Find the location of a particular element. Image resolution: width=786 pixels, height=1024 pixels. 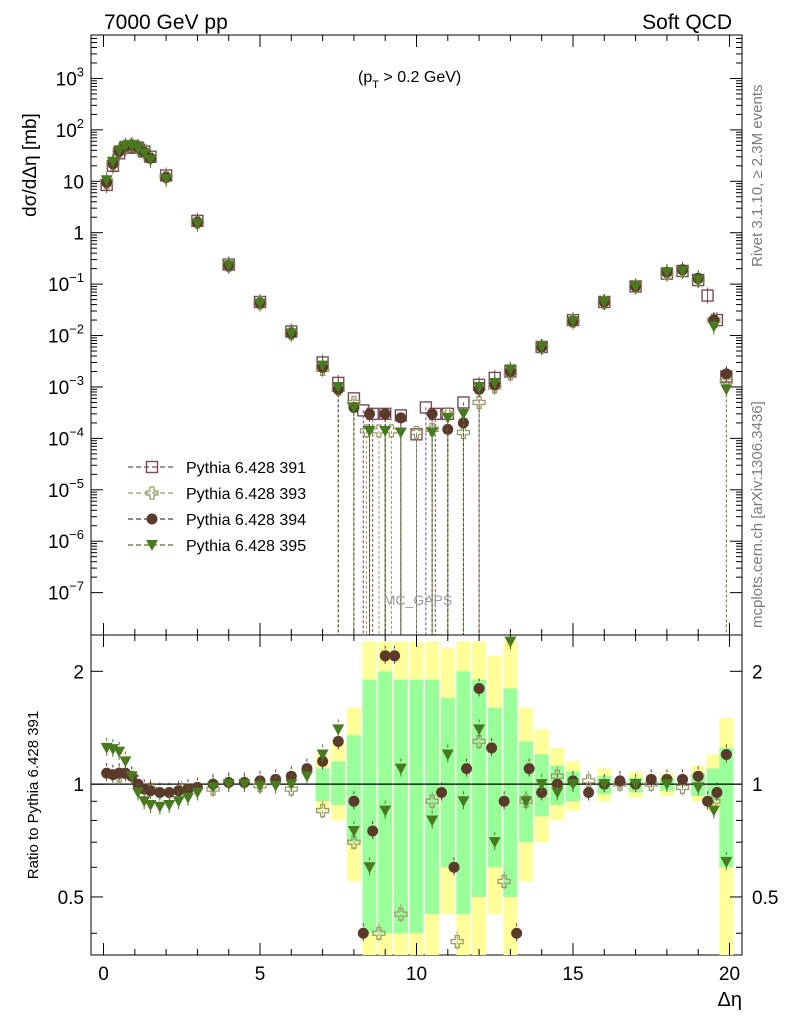

y-tick-label: 10⁻⁶ is located at coordinates (66, 540).